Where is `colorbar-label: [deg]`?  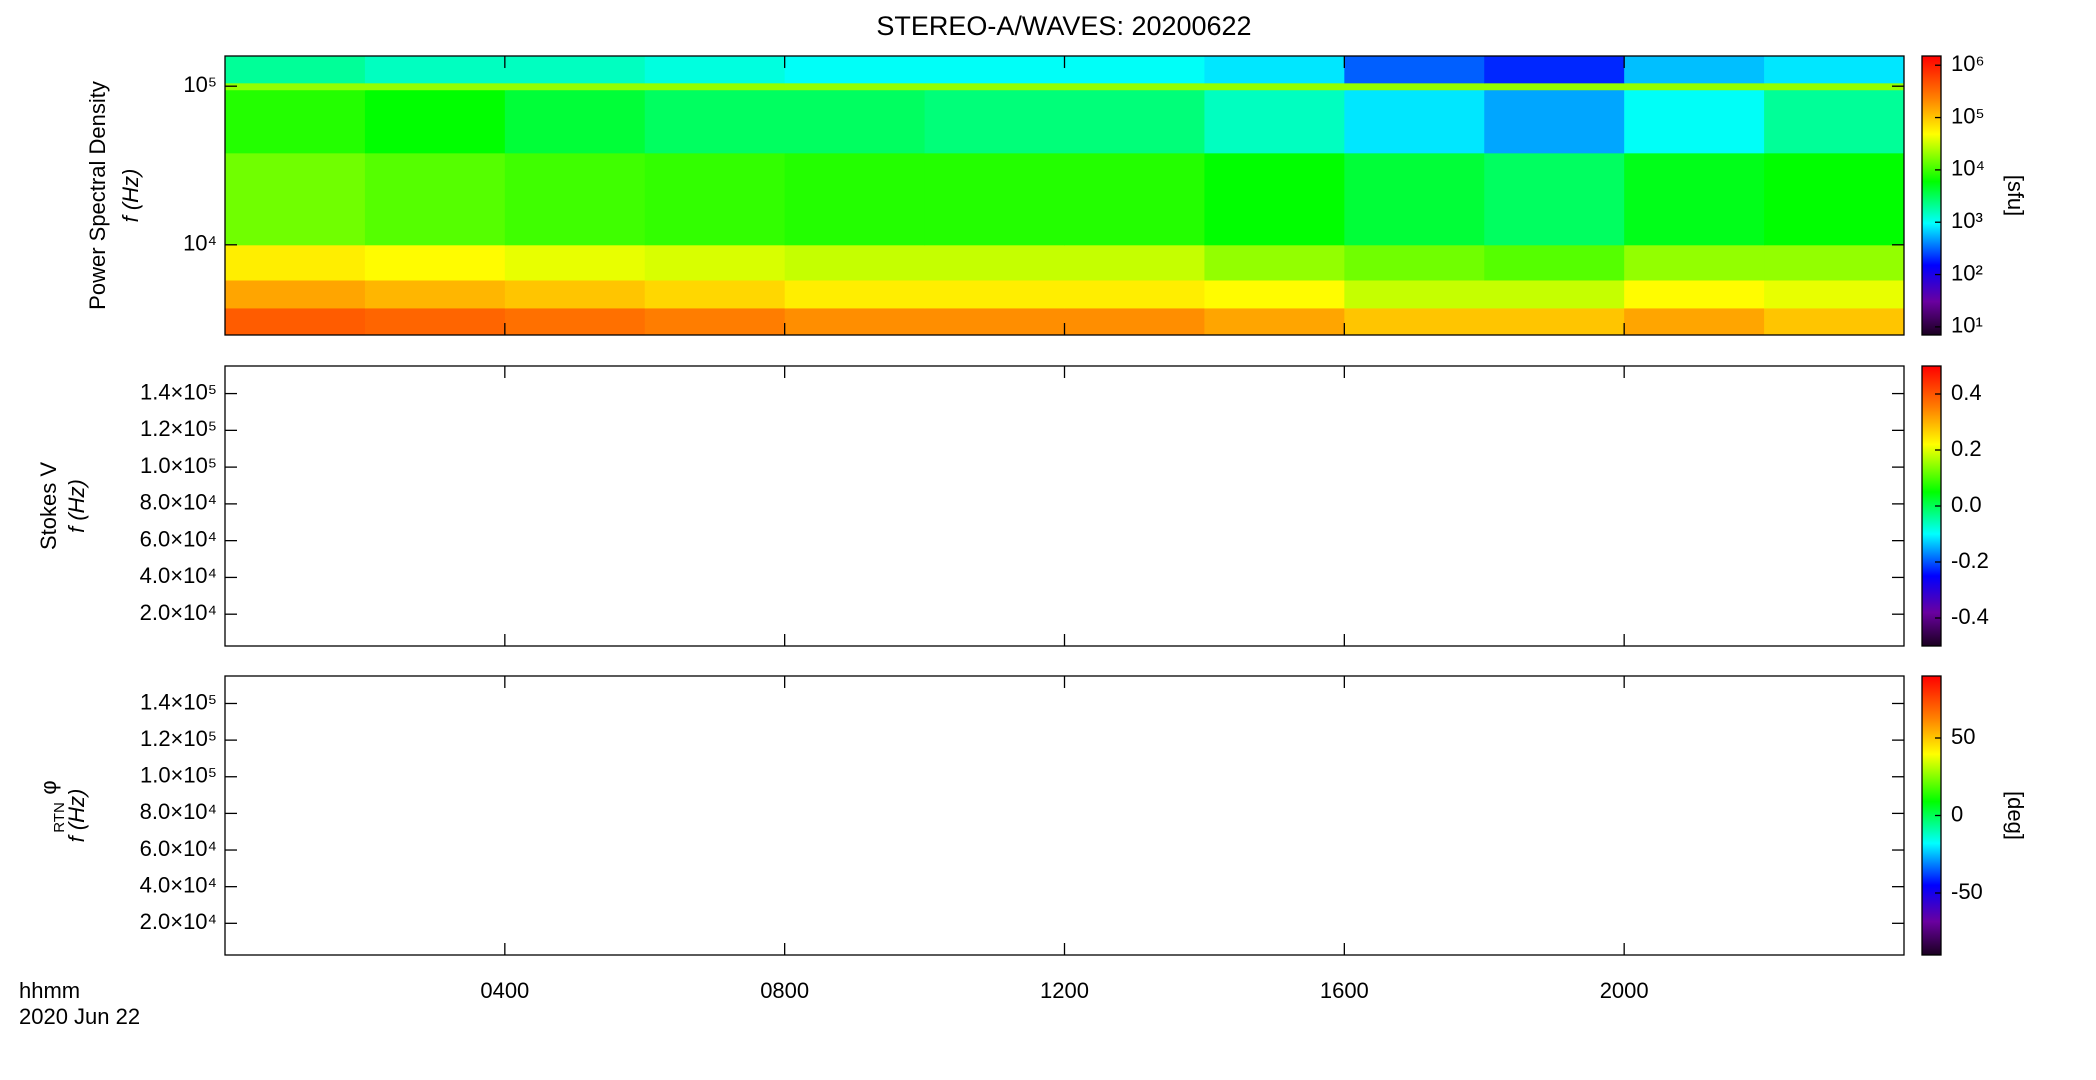
colorbar-label: [deg] is located at coordinates (2015, 815).